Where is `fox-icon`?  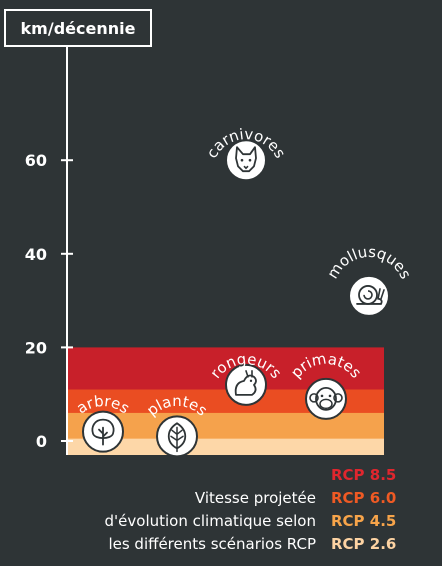 fox-icon is located at coordinates (246, 159).